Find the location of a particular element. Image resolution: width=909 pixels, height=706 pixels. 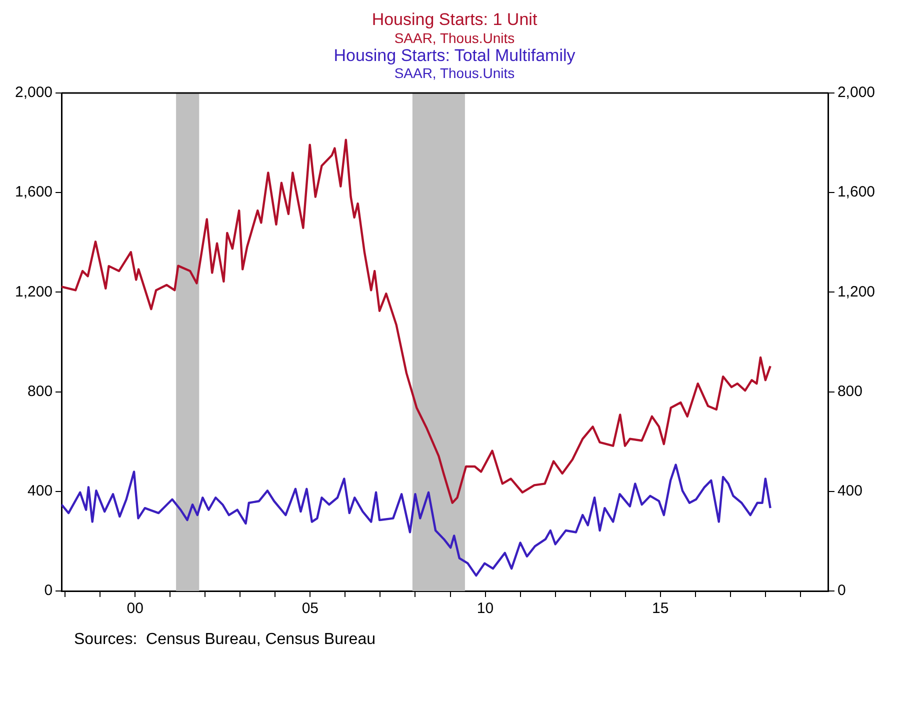

y-tick-label: 1,200 is located at coordinates (33, 292).